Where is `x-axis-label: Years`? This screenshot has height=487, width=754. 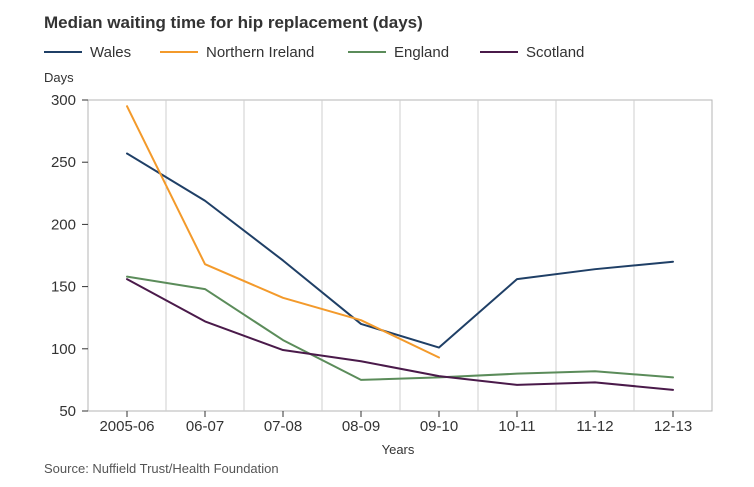
x-axis-label: Years is located at coordinates (398, 449).